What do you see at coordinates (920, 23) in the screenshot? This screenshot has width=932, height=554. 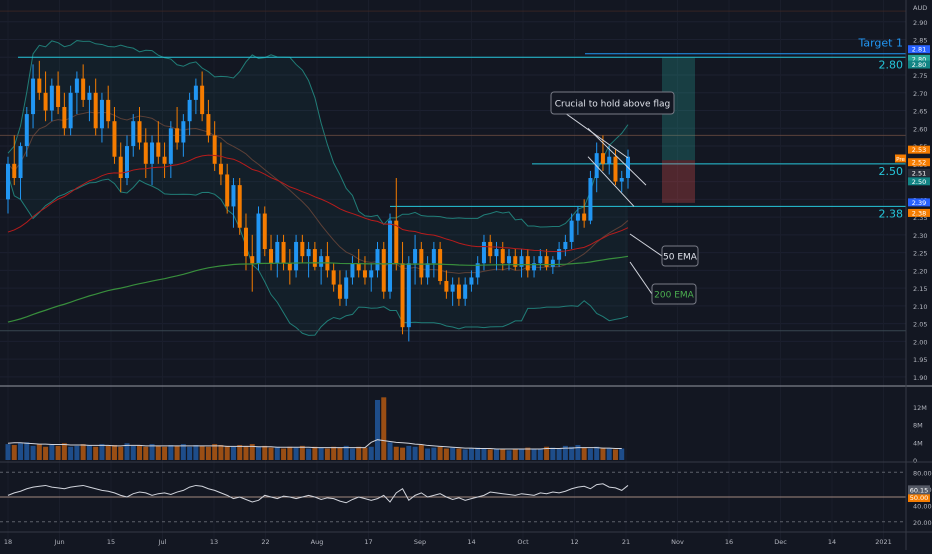 I see `price-axis-tick: 2.90` at bounding box center [920, 23].